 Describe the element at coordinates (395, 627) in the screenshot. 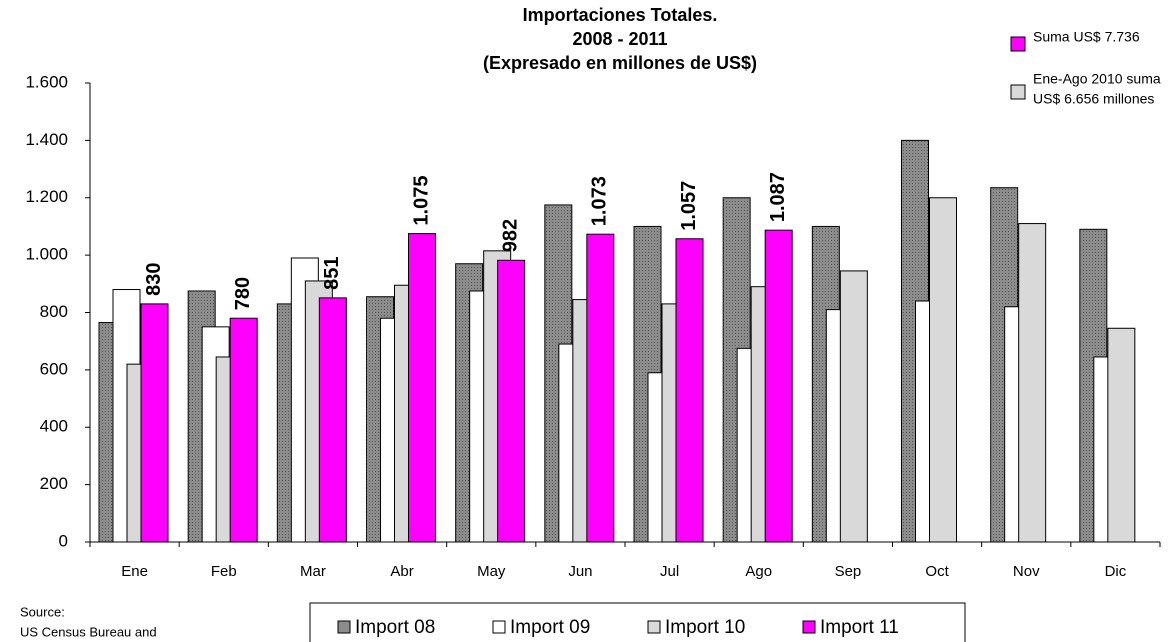

I see `legend-label: Import 08` at that location.